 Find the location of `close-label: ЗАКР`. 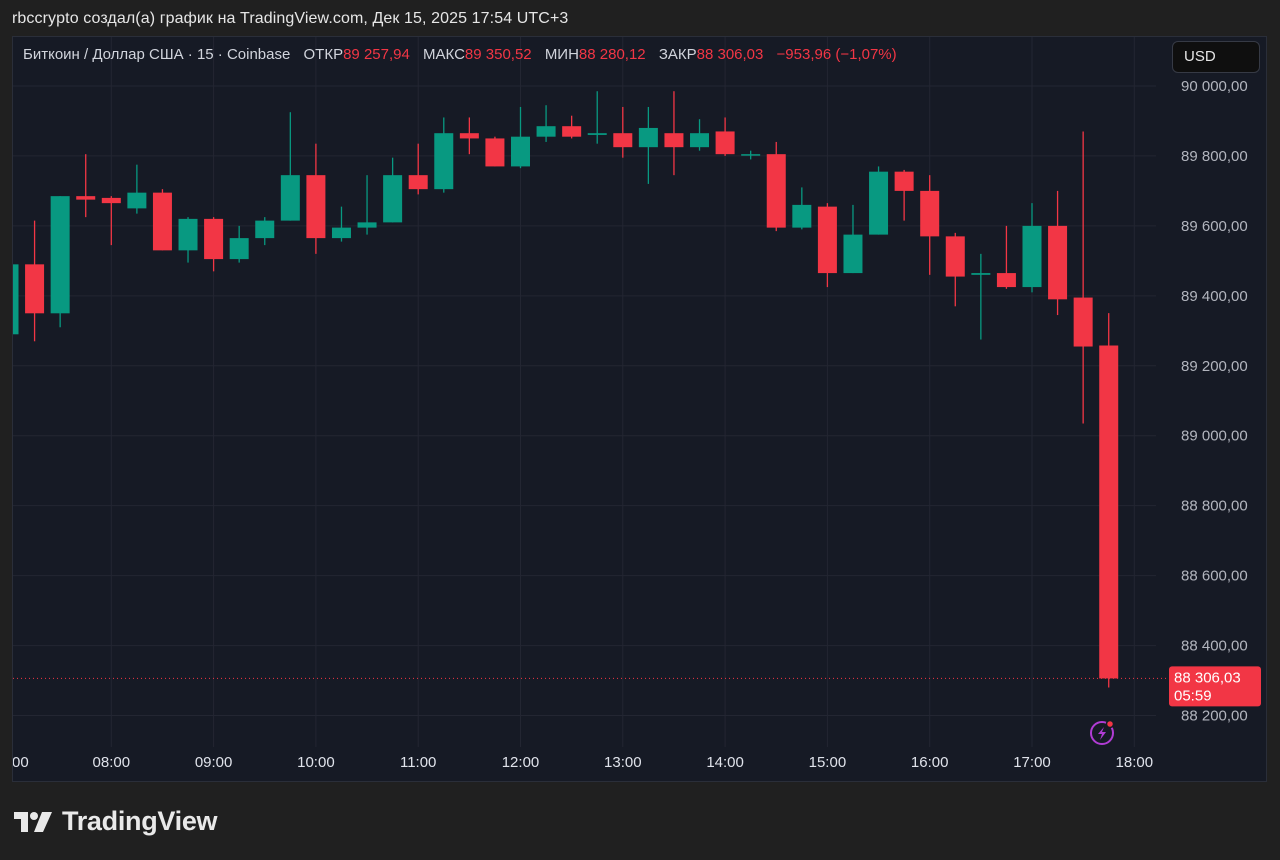

close-label: ЗАКР is located at coordinates (677, 54).